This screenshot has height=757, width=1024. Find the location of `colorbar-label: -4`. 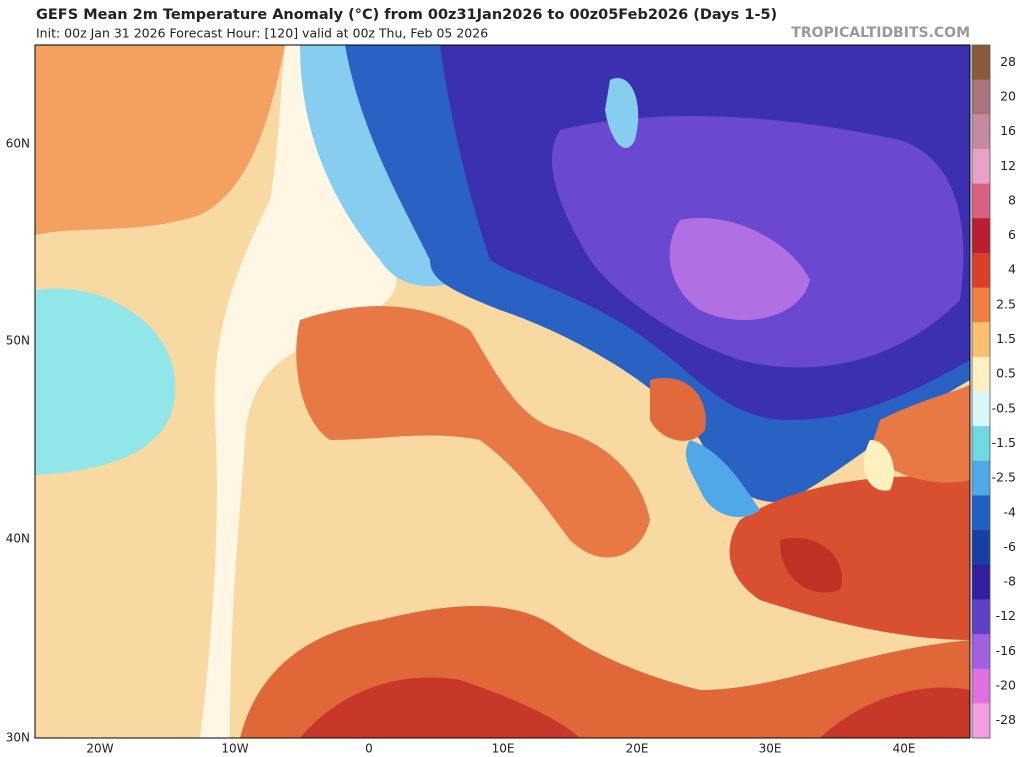

colorbar-label: -4 is located at coordinates (1010, 511).